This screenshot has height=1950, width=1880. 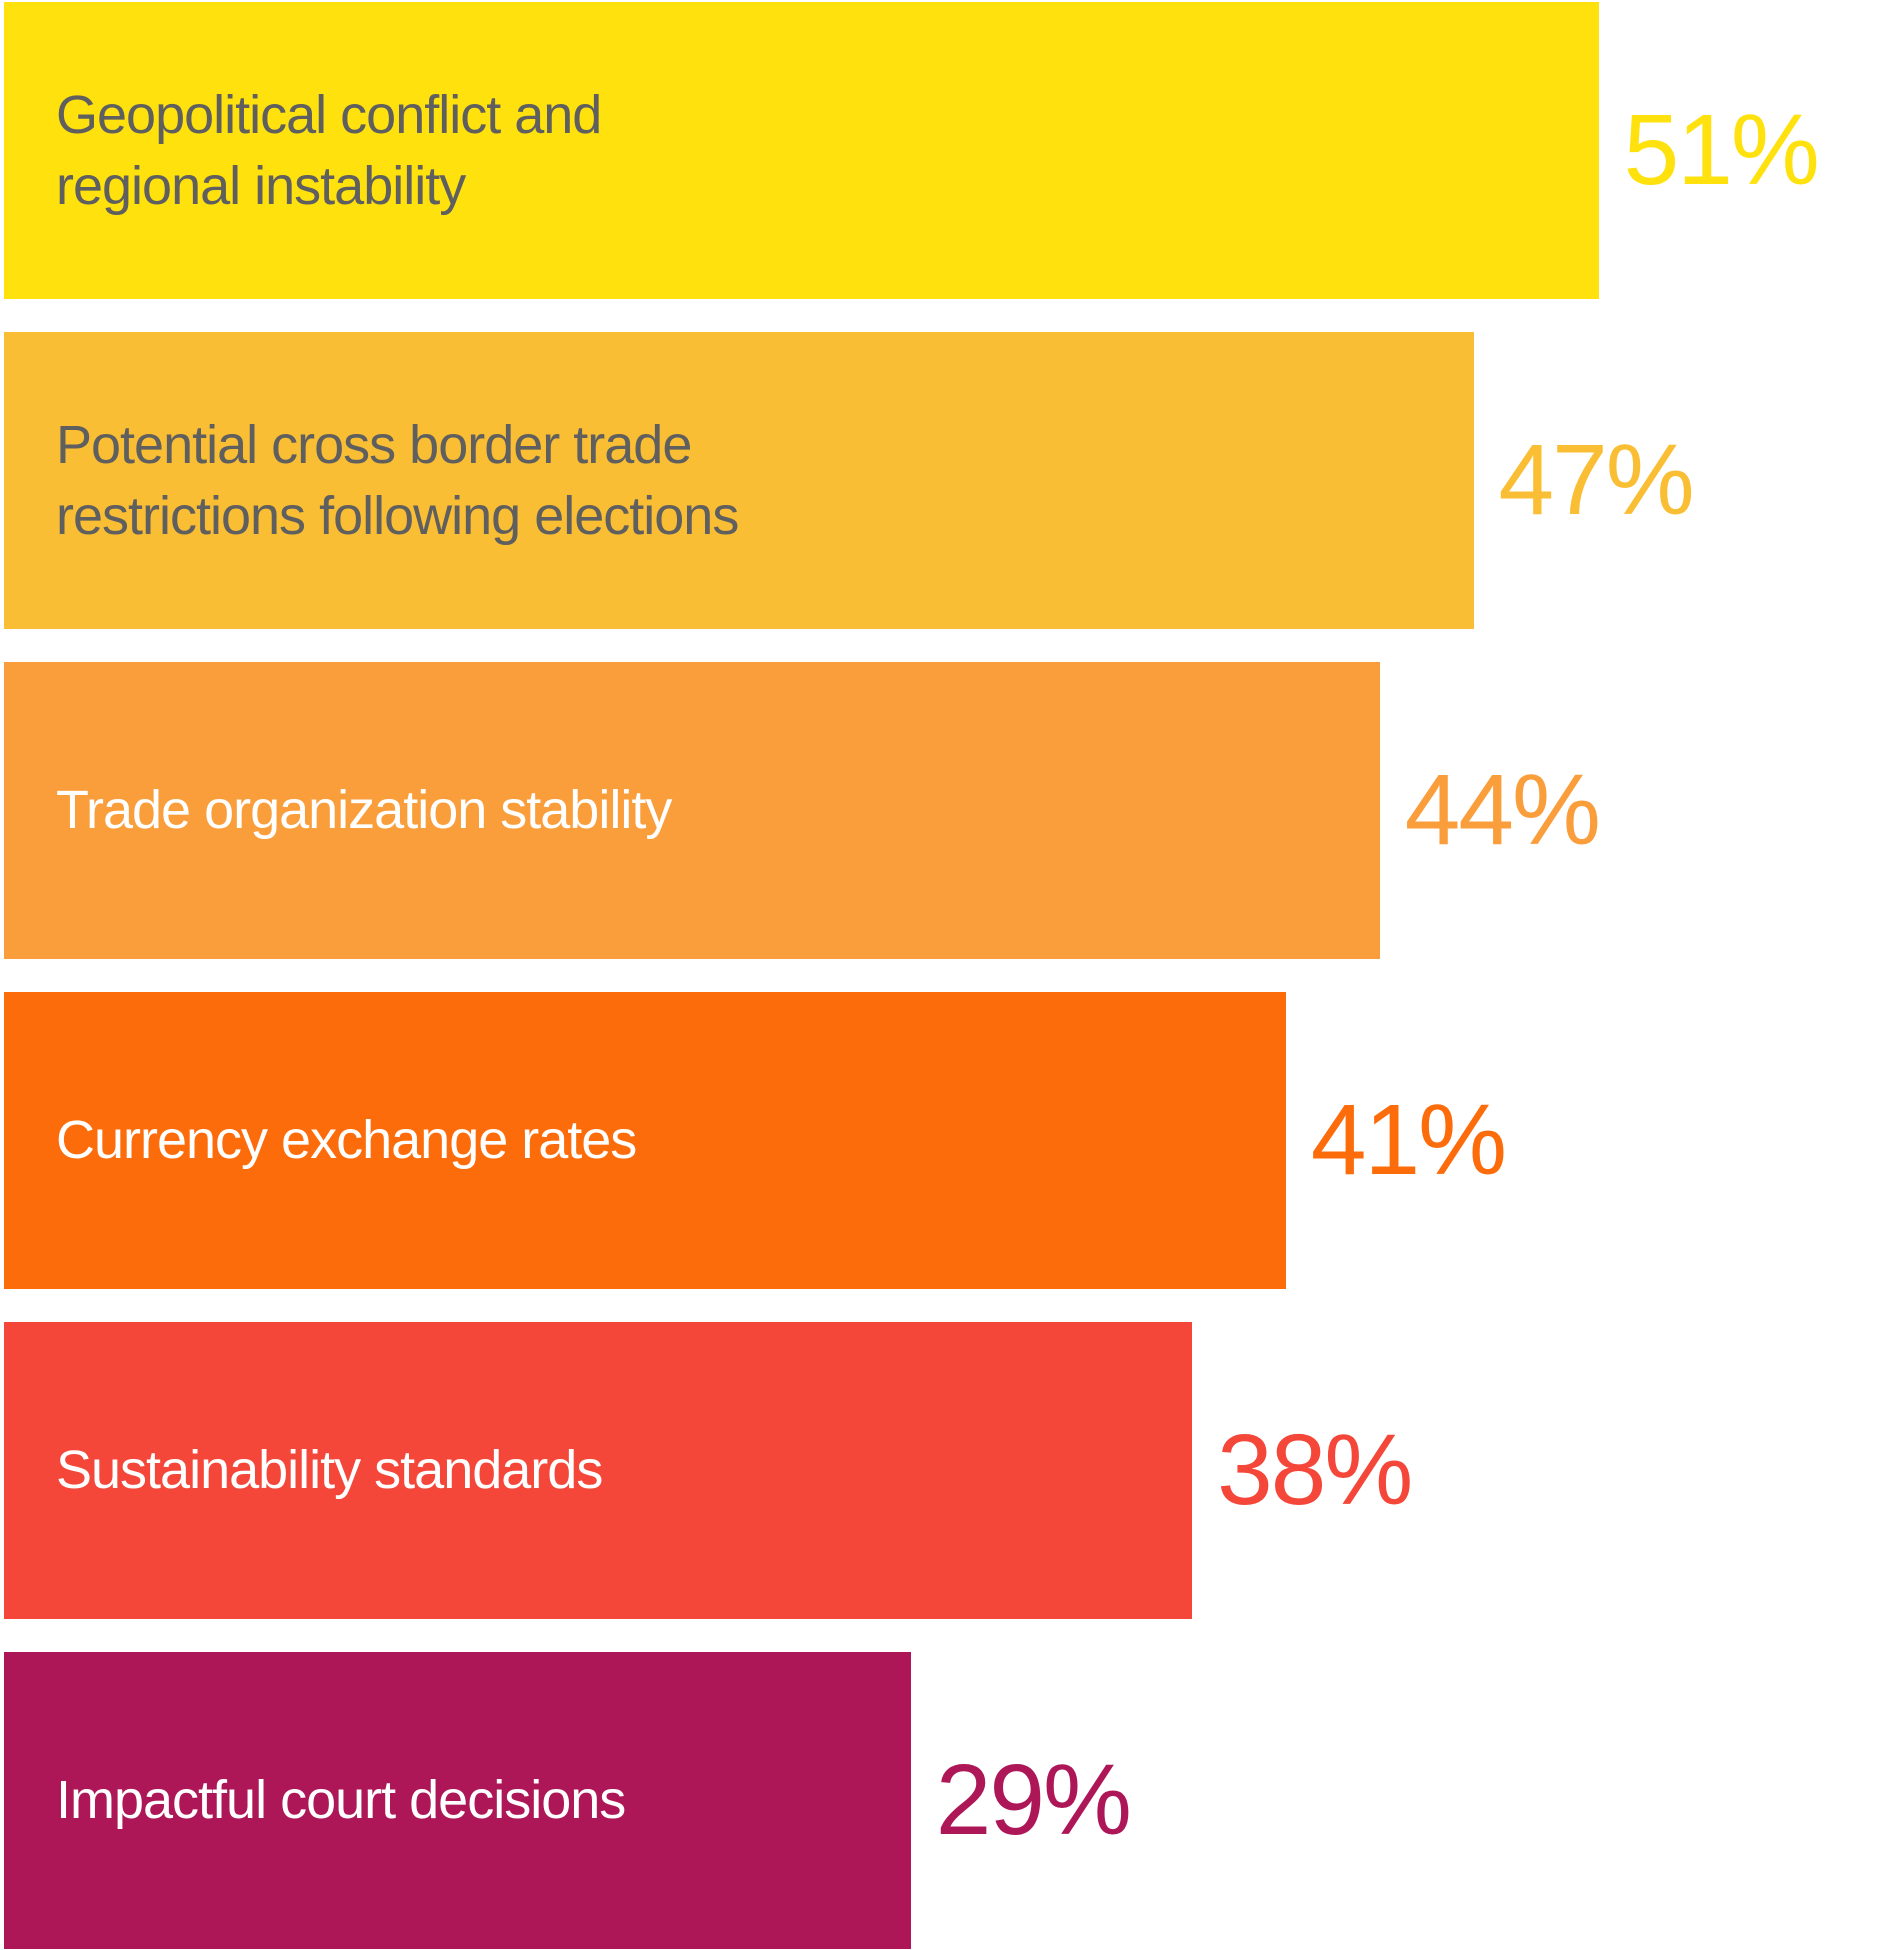 What do you see at coordinates (1408, 1140) in the screenshot?
I see `value-label: 41%` at bounding box center [1408, 1140].